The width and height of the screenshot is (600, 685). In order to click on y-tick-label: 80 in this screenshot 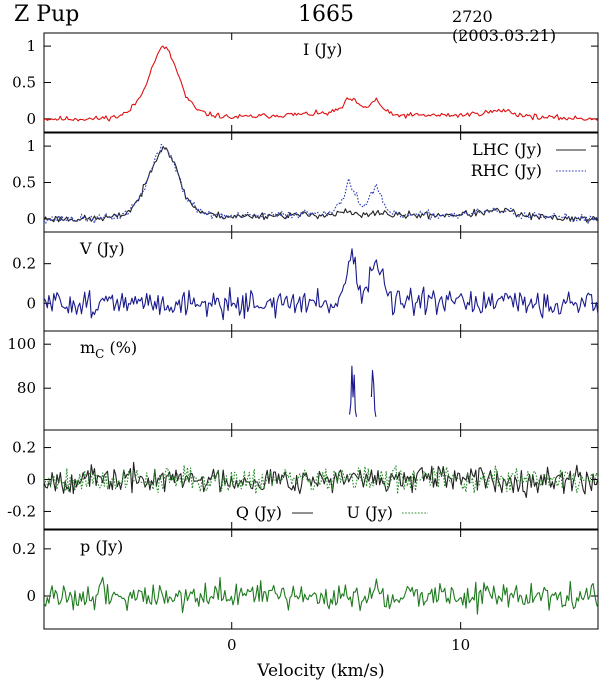, I will do `click(26, 388)`.